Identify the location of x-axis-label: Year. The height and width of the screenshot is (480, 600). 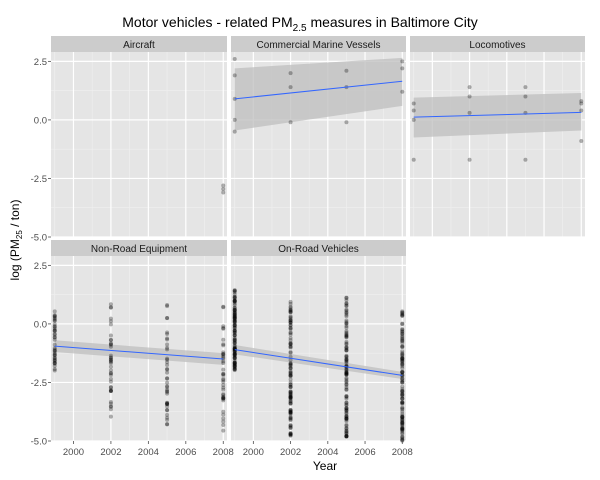
(325, 466).